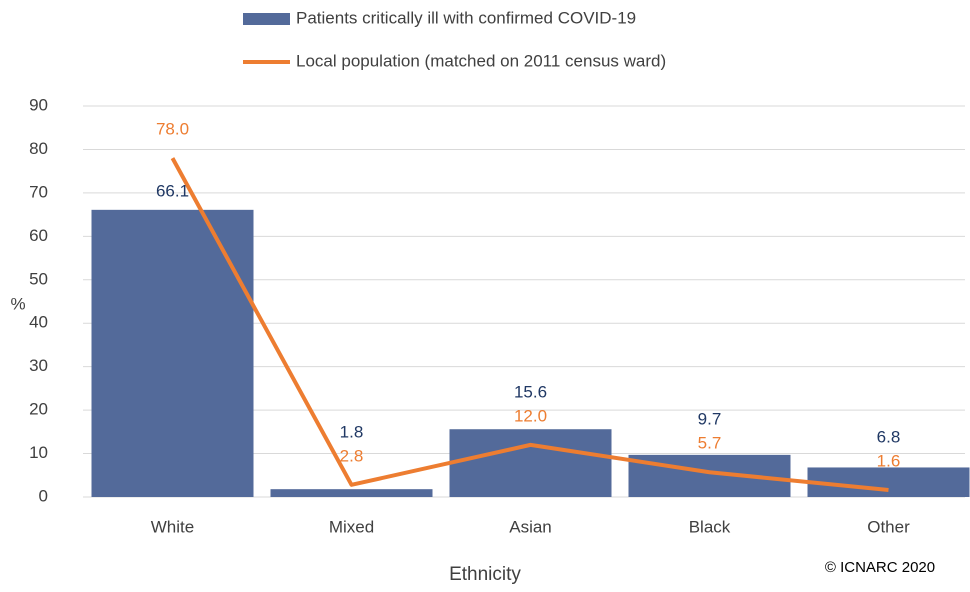 This screenshot has height=592, width=970. Describe the element at coordinates (889, 461) in the screenshot. I see `data-label: 1.6` at that location.